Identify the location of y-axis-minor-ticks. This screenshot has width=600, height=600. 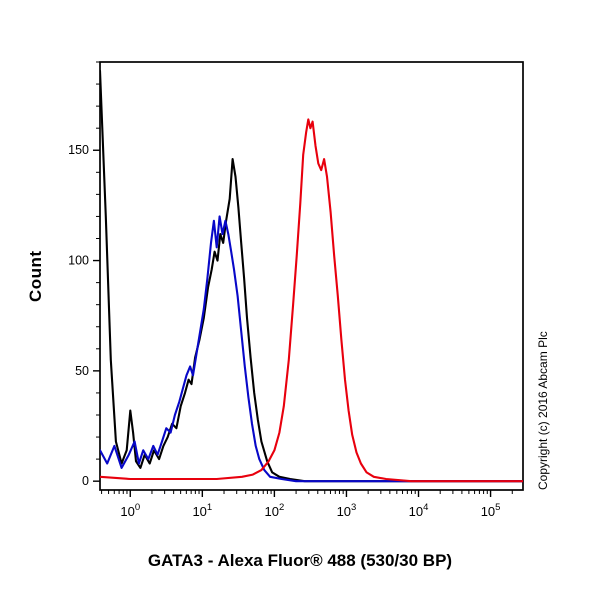
(98, 260).